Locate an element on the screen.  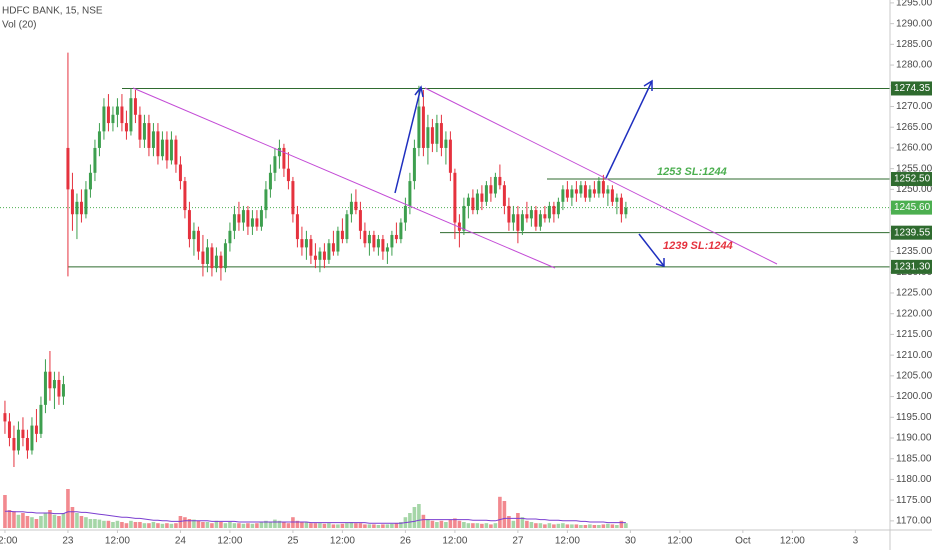
arrows is located at coordinates (529, 173).